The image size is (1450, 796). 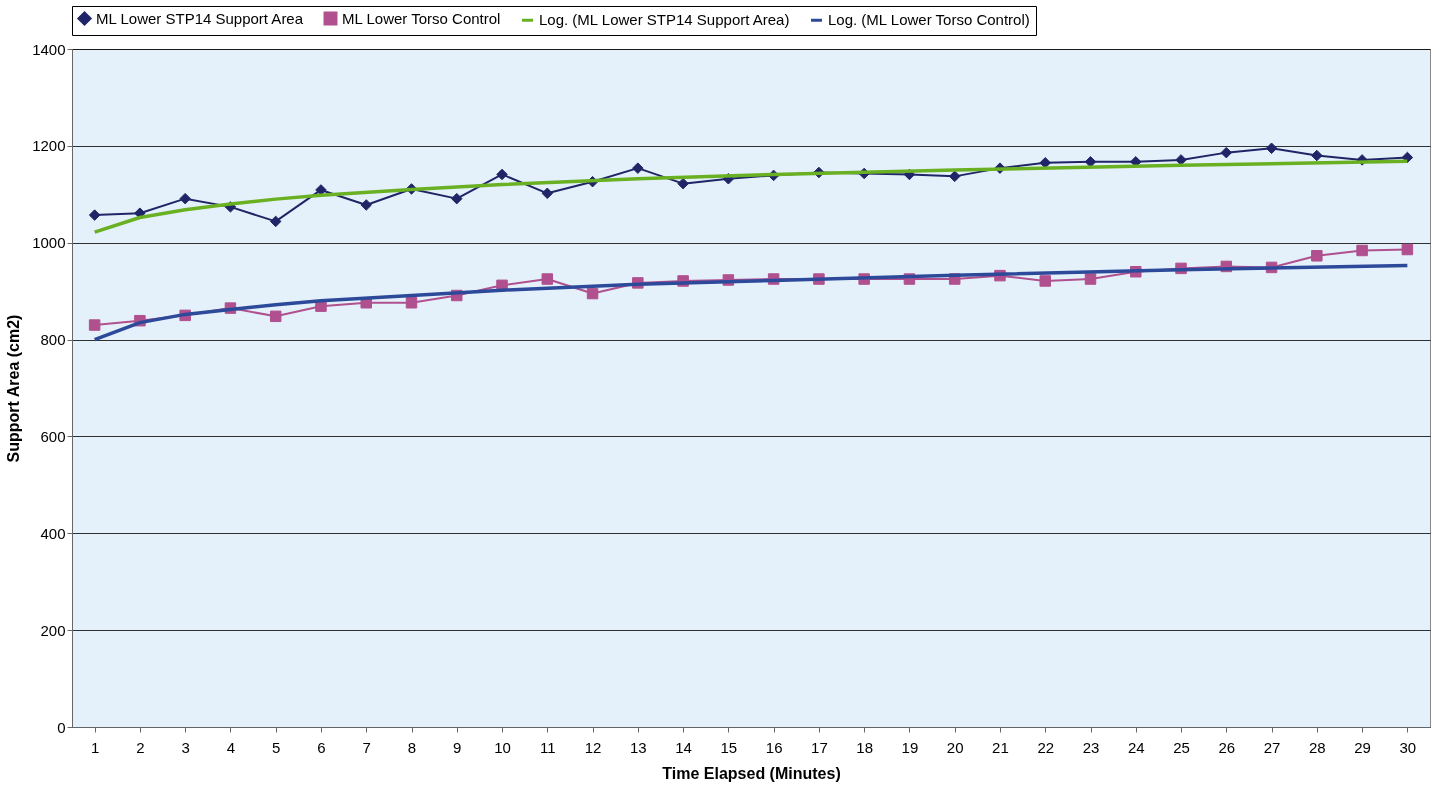 What do you see at coordinates (49, 146) in the screenshot?
I see `y-tick-label: 1200` at bounding box center [49, 146].